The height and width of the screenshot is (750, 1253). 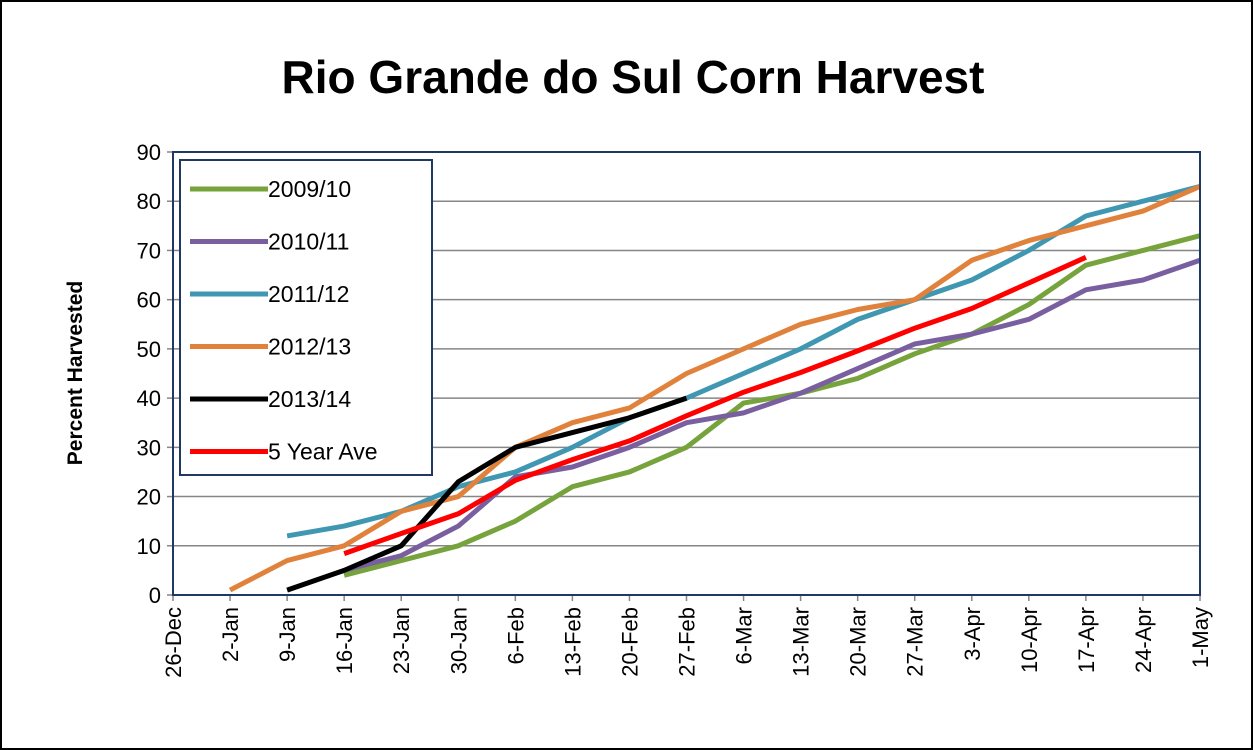 I want to click on x-tick-label: 1-May, so click(x=1200, y=637).